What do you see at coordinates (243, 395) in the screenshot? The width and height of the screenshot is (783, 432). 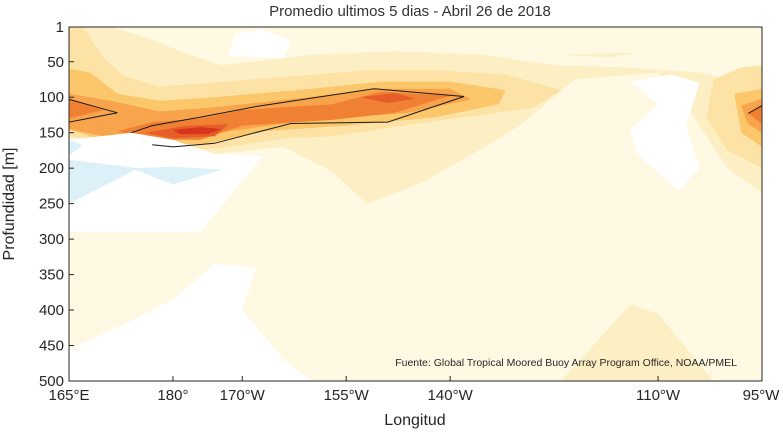 I see `x-tick-label-2: 170°W` at bounding box center [243, 395].